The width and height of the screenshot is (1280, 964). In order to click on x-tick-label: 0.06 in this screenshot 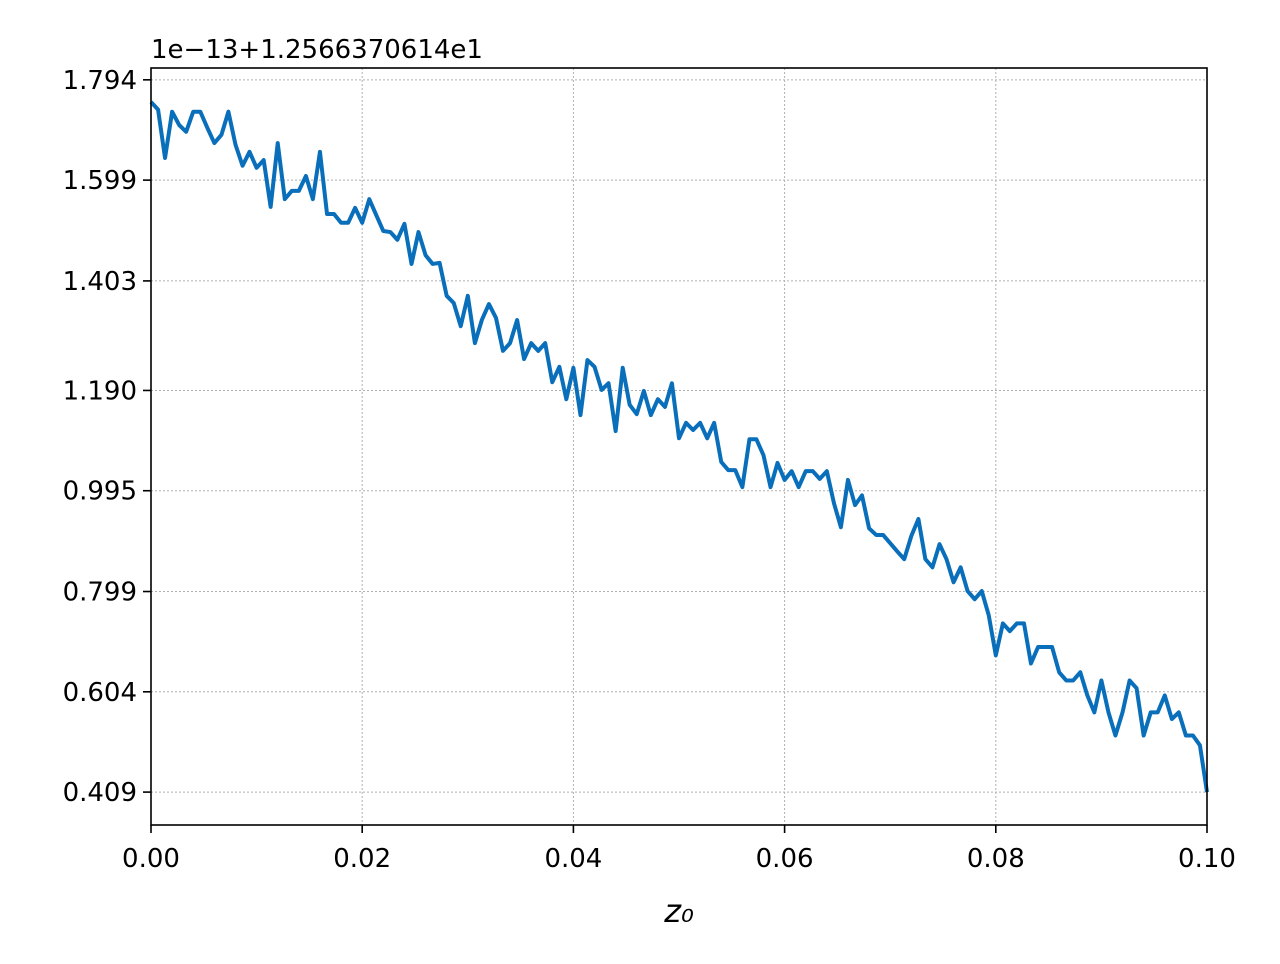, I will do `click(785, 859)`.